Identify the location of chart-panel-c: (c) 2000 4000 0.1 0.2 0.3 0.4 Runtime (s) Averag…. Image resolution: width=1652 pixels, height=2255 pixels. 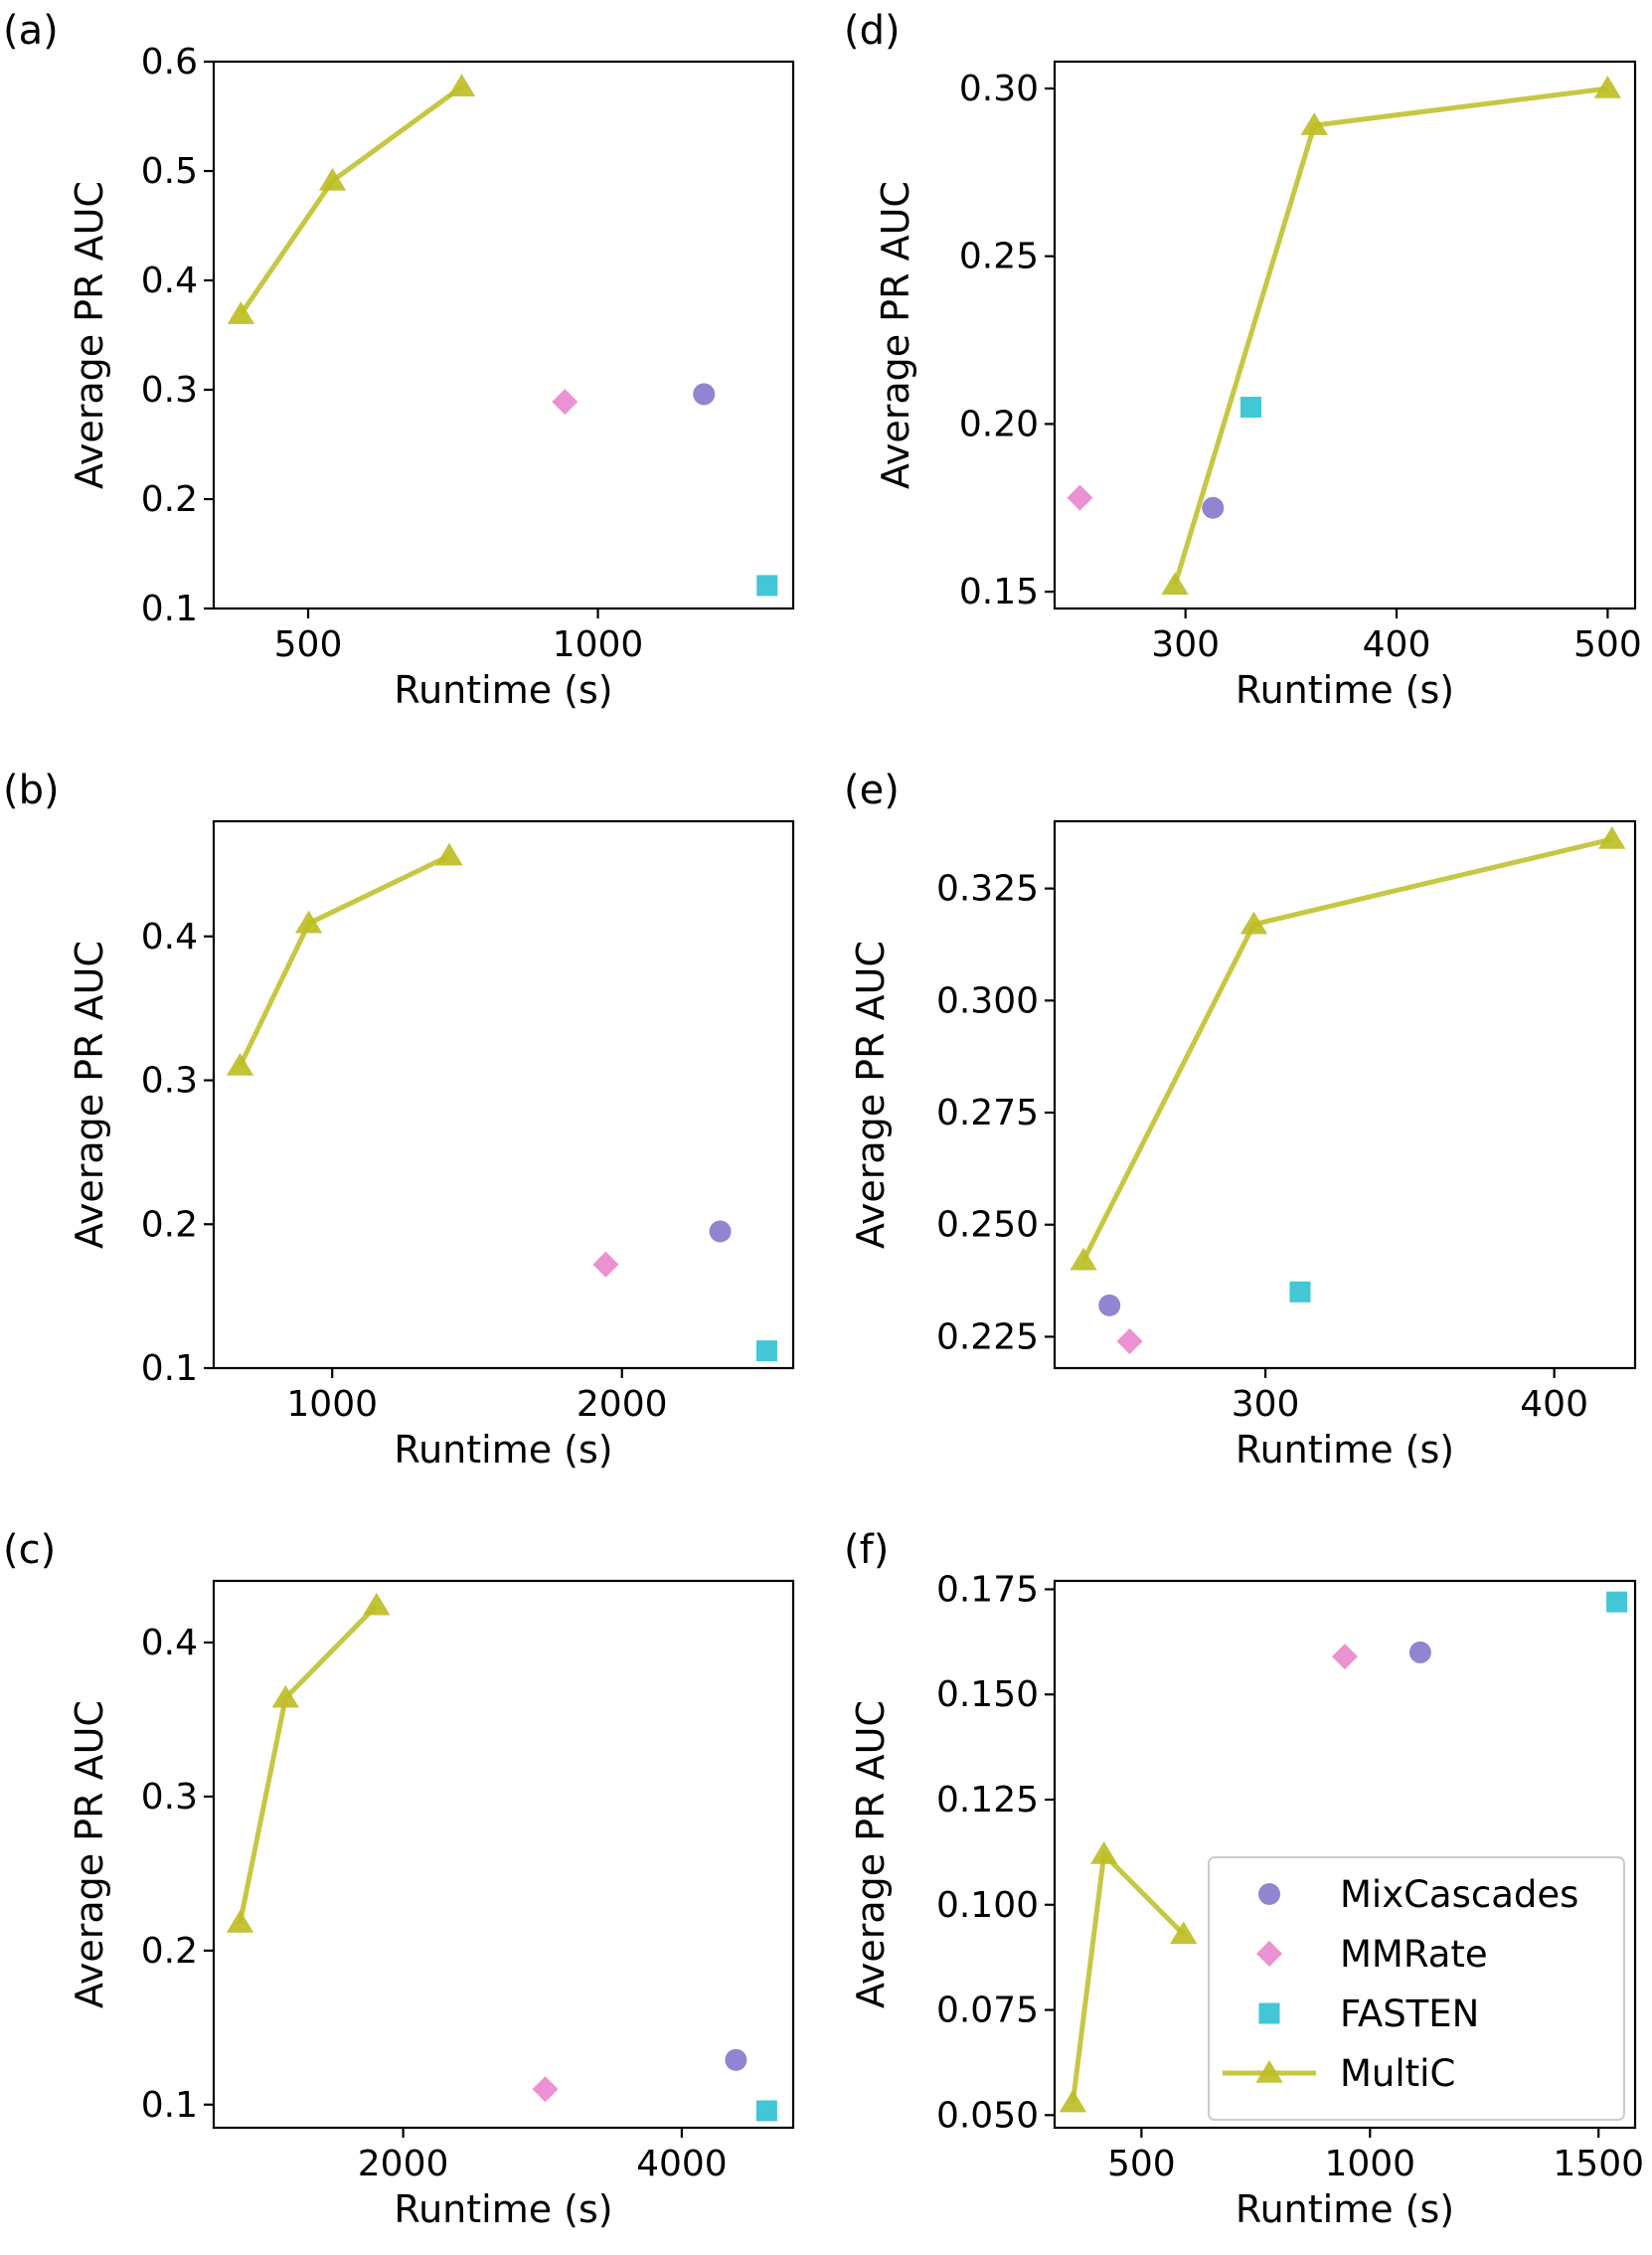
(399, 1879).